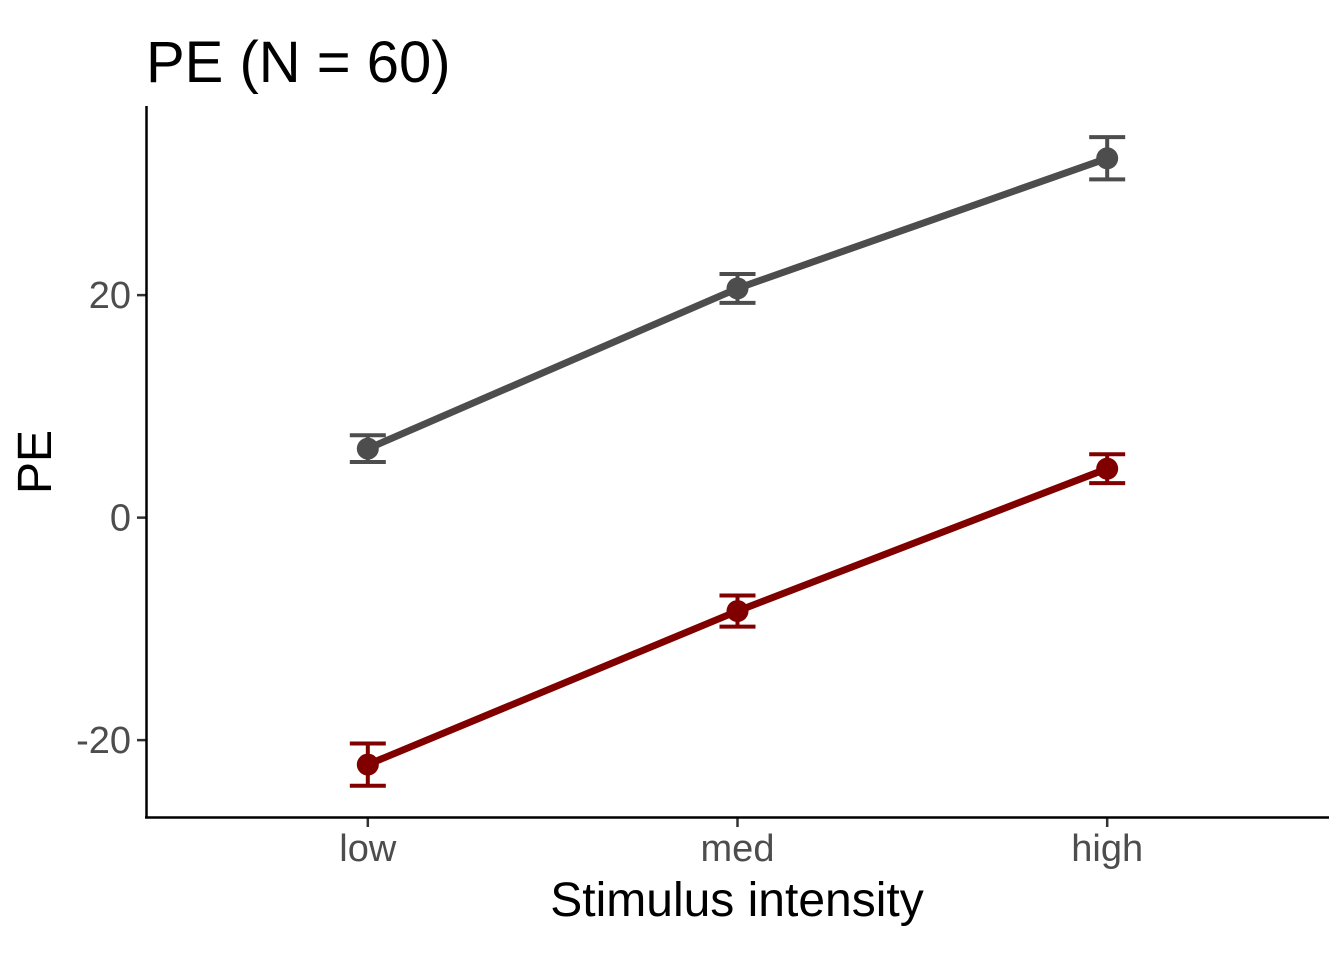  I want to click on x-axis-ticks: low med high, so click(741, 844).